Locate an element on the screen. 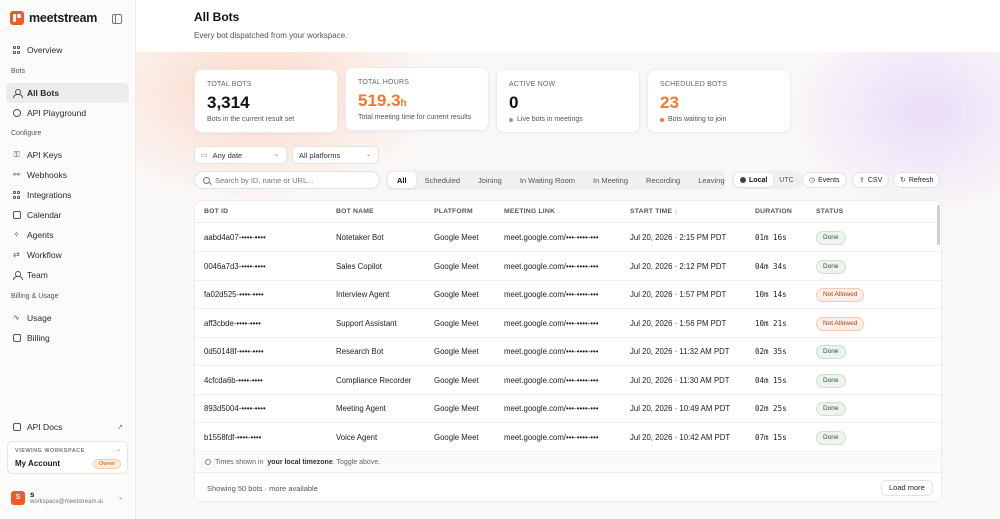 The height and width of the screenshot is (519, 1000). tz-local-option: Local is located at coordinates (754, 180).